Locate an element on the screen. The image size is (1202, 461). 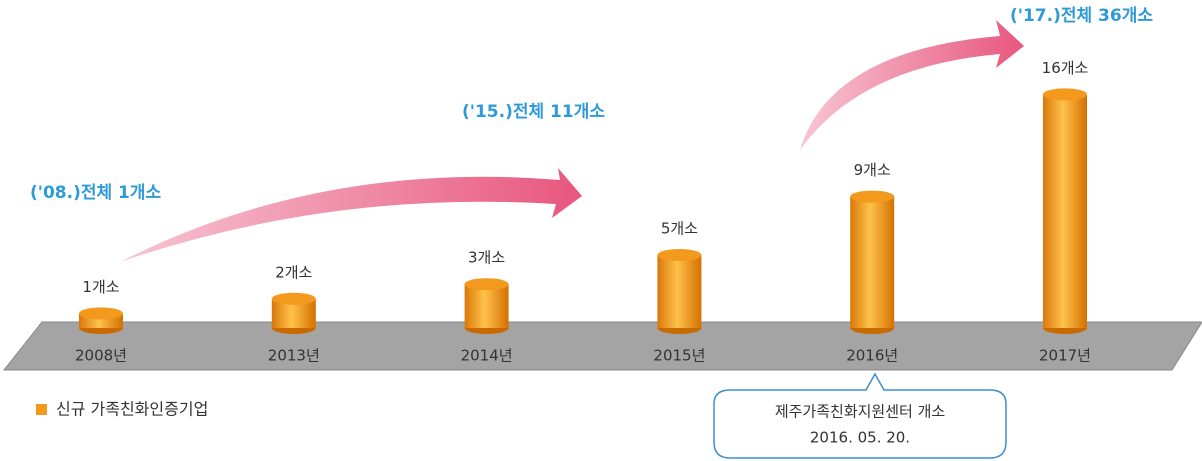
legend-swatch is located at coordinates (41, 409).